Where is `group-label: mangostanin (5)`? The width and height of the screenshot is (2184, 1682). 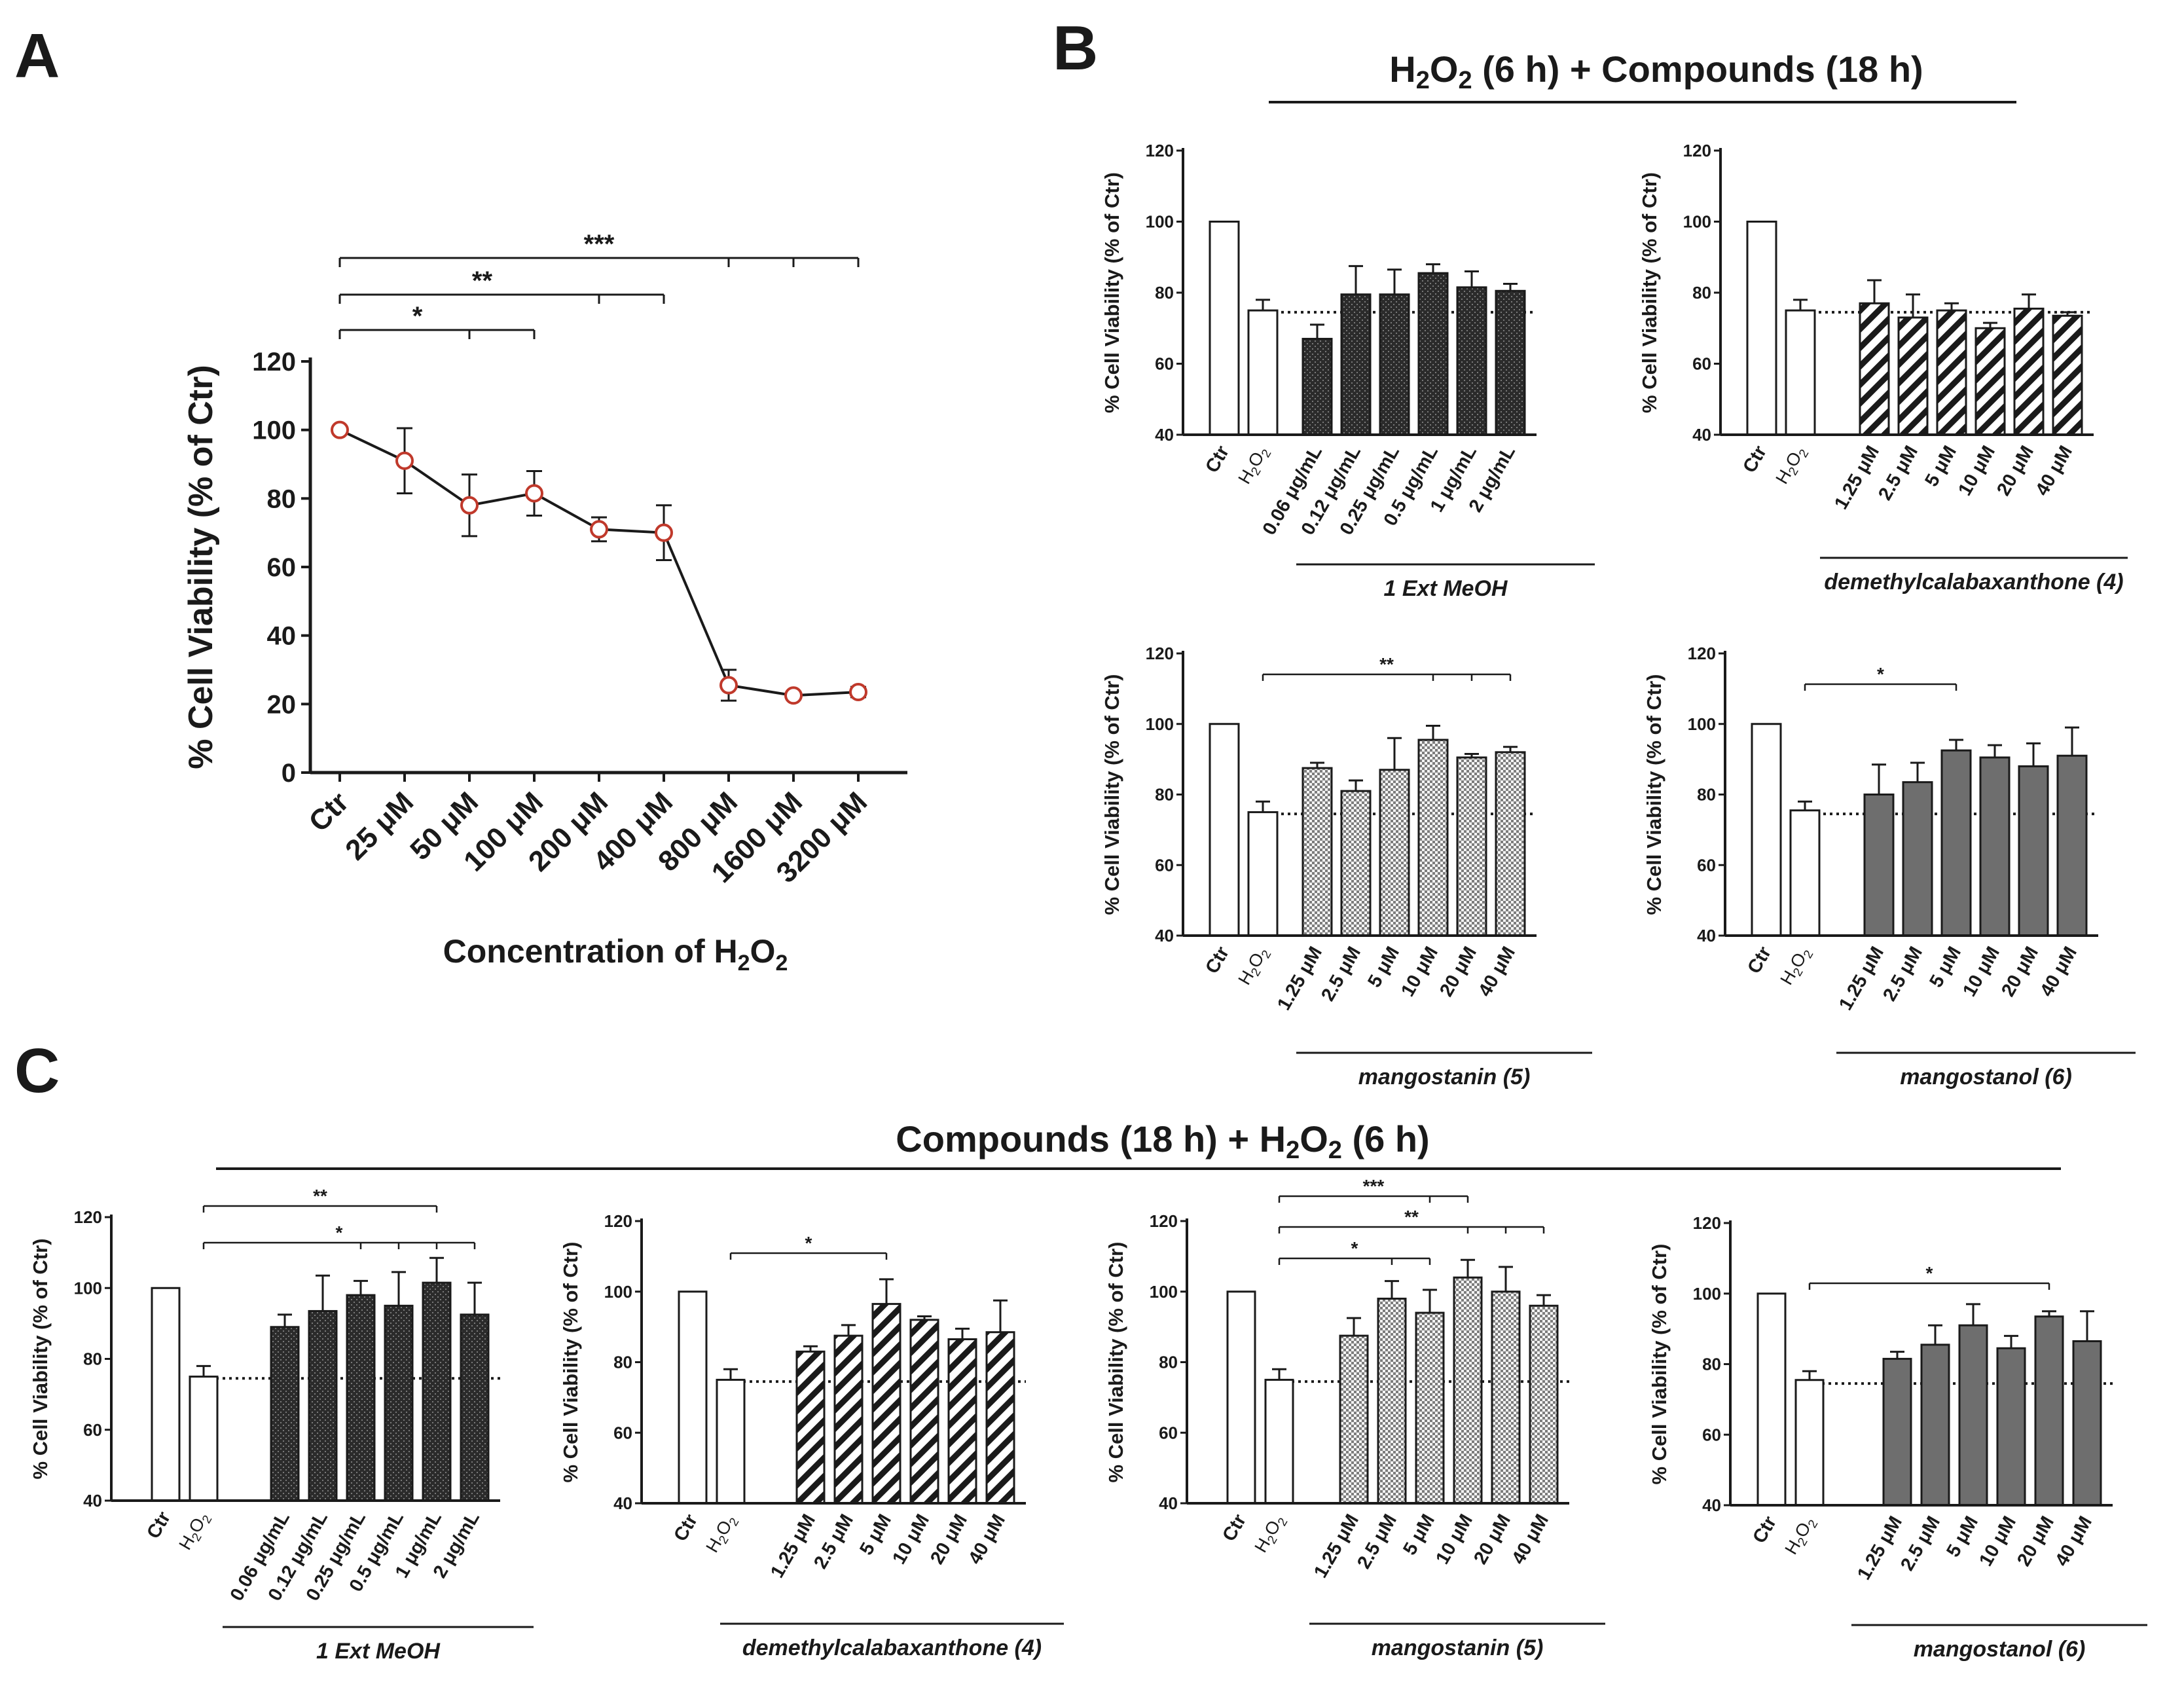
group-label: mangostanin (5) is located at coordinates (1445, 1077).